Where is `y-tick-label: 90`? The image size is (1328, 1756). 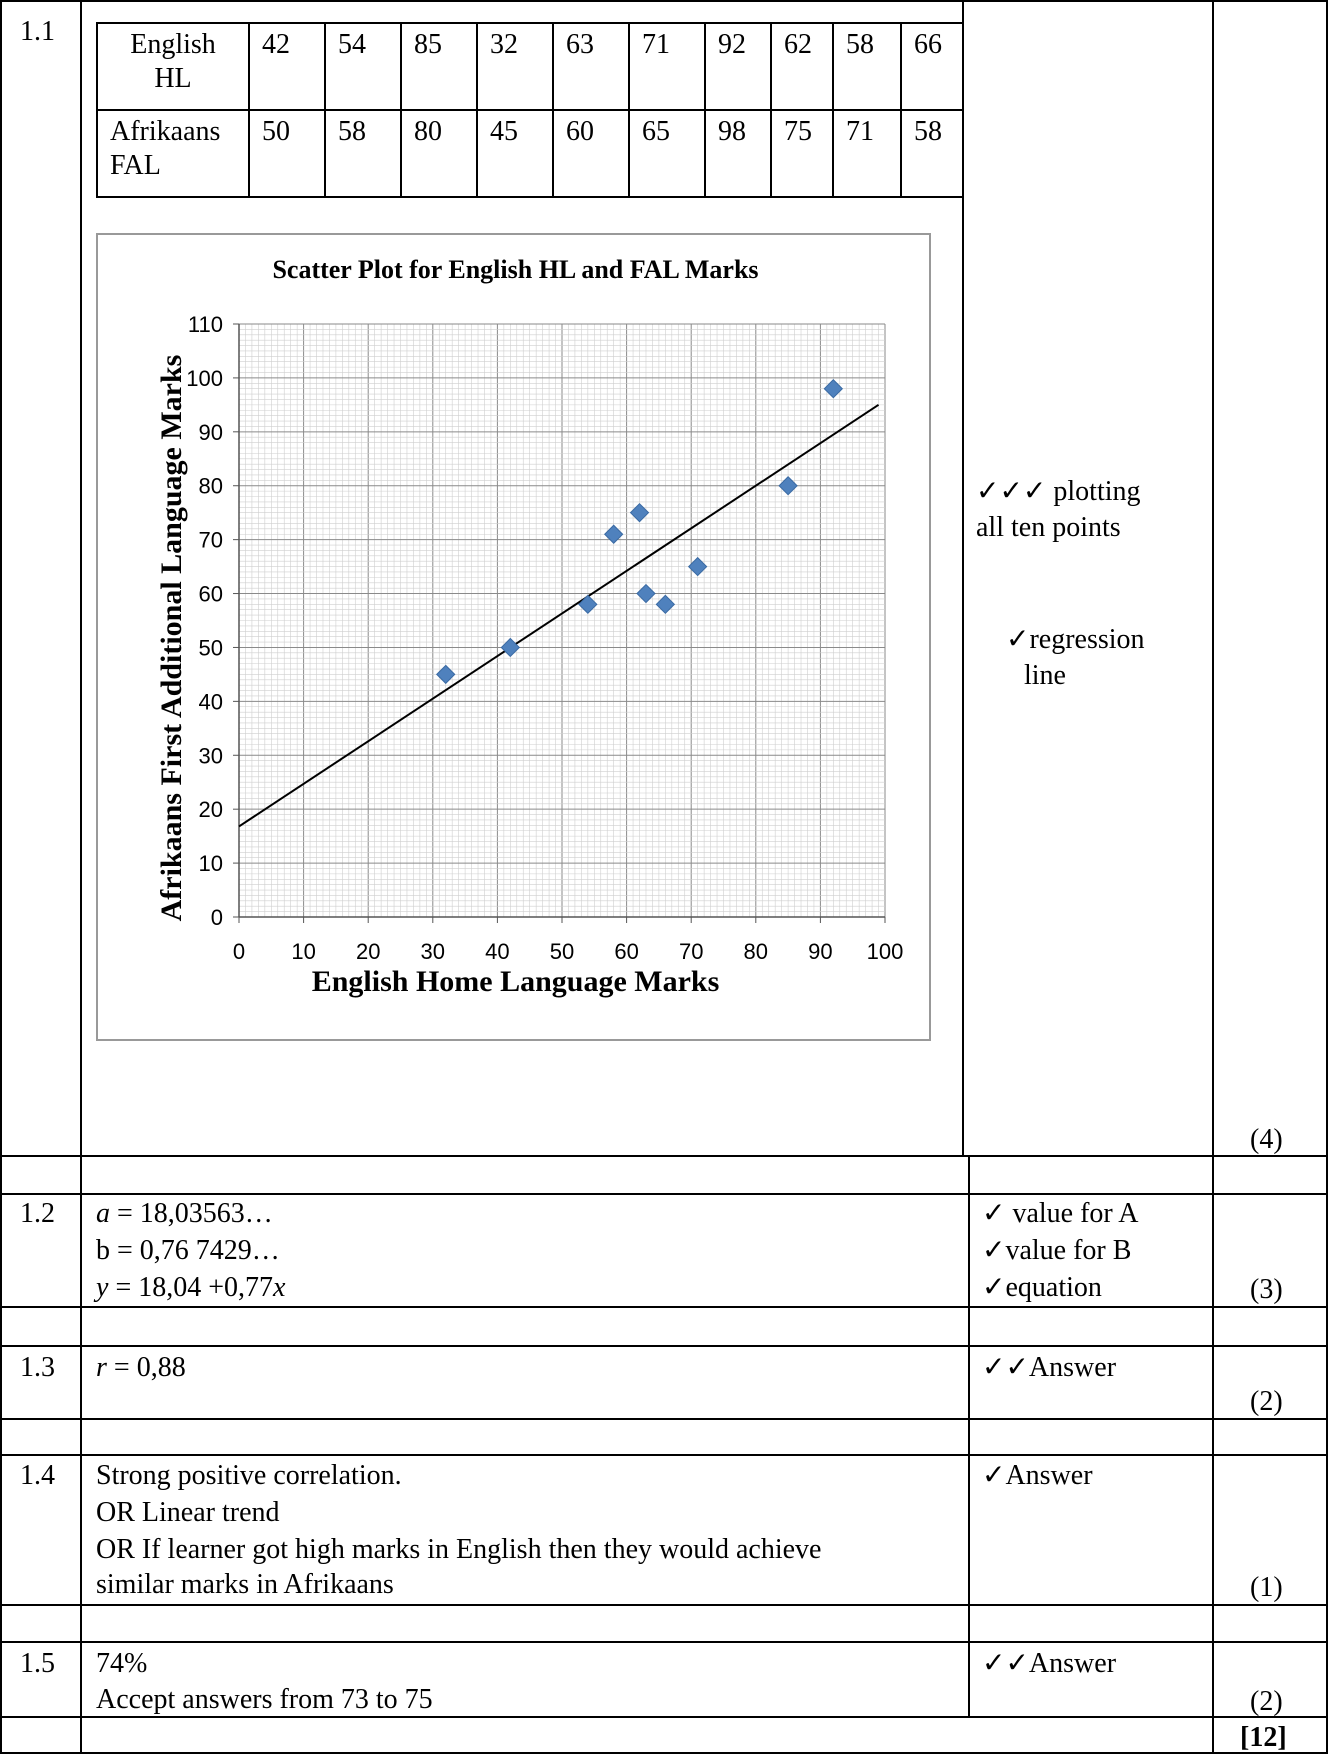 y-tick-label: 90 is located at coordinates (211, 432).